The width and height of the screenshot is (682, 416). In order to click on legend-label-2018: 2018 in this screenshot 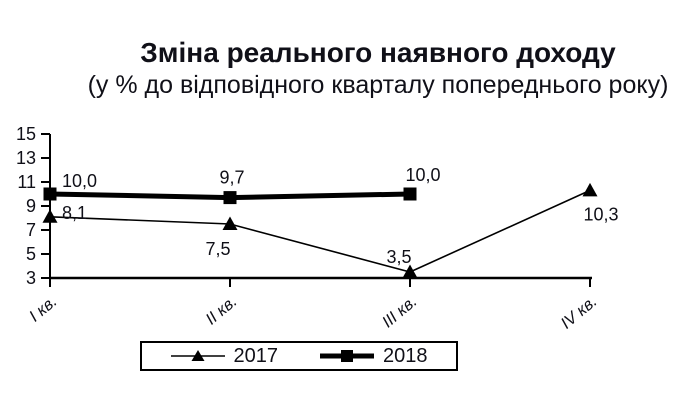, I will do `click(405, 355)`.